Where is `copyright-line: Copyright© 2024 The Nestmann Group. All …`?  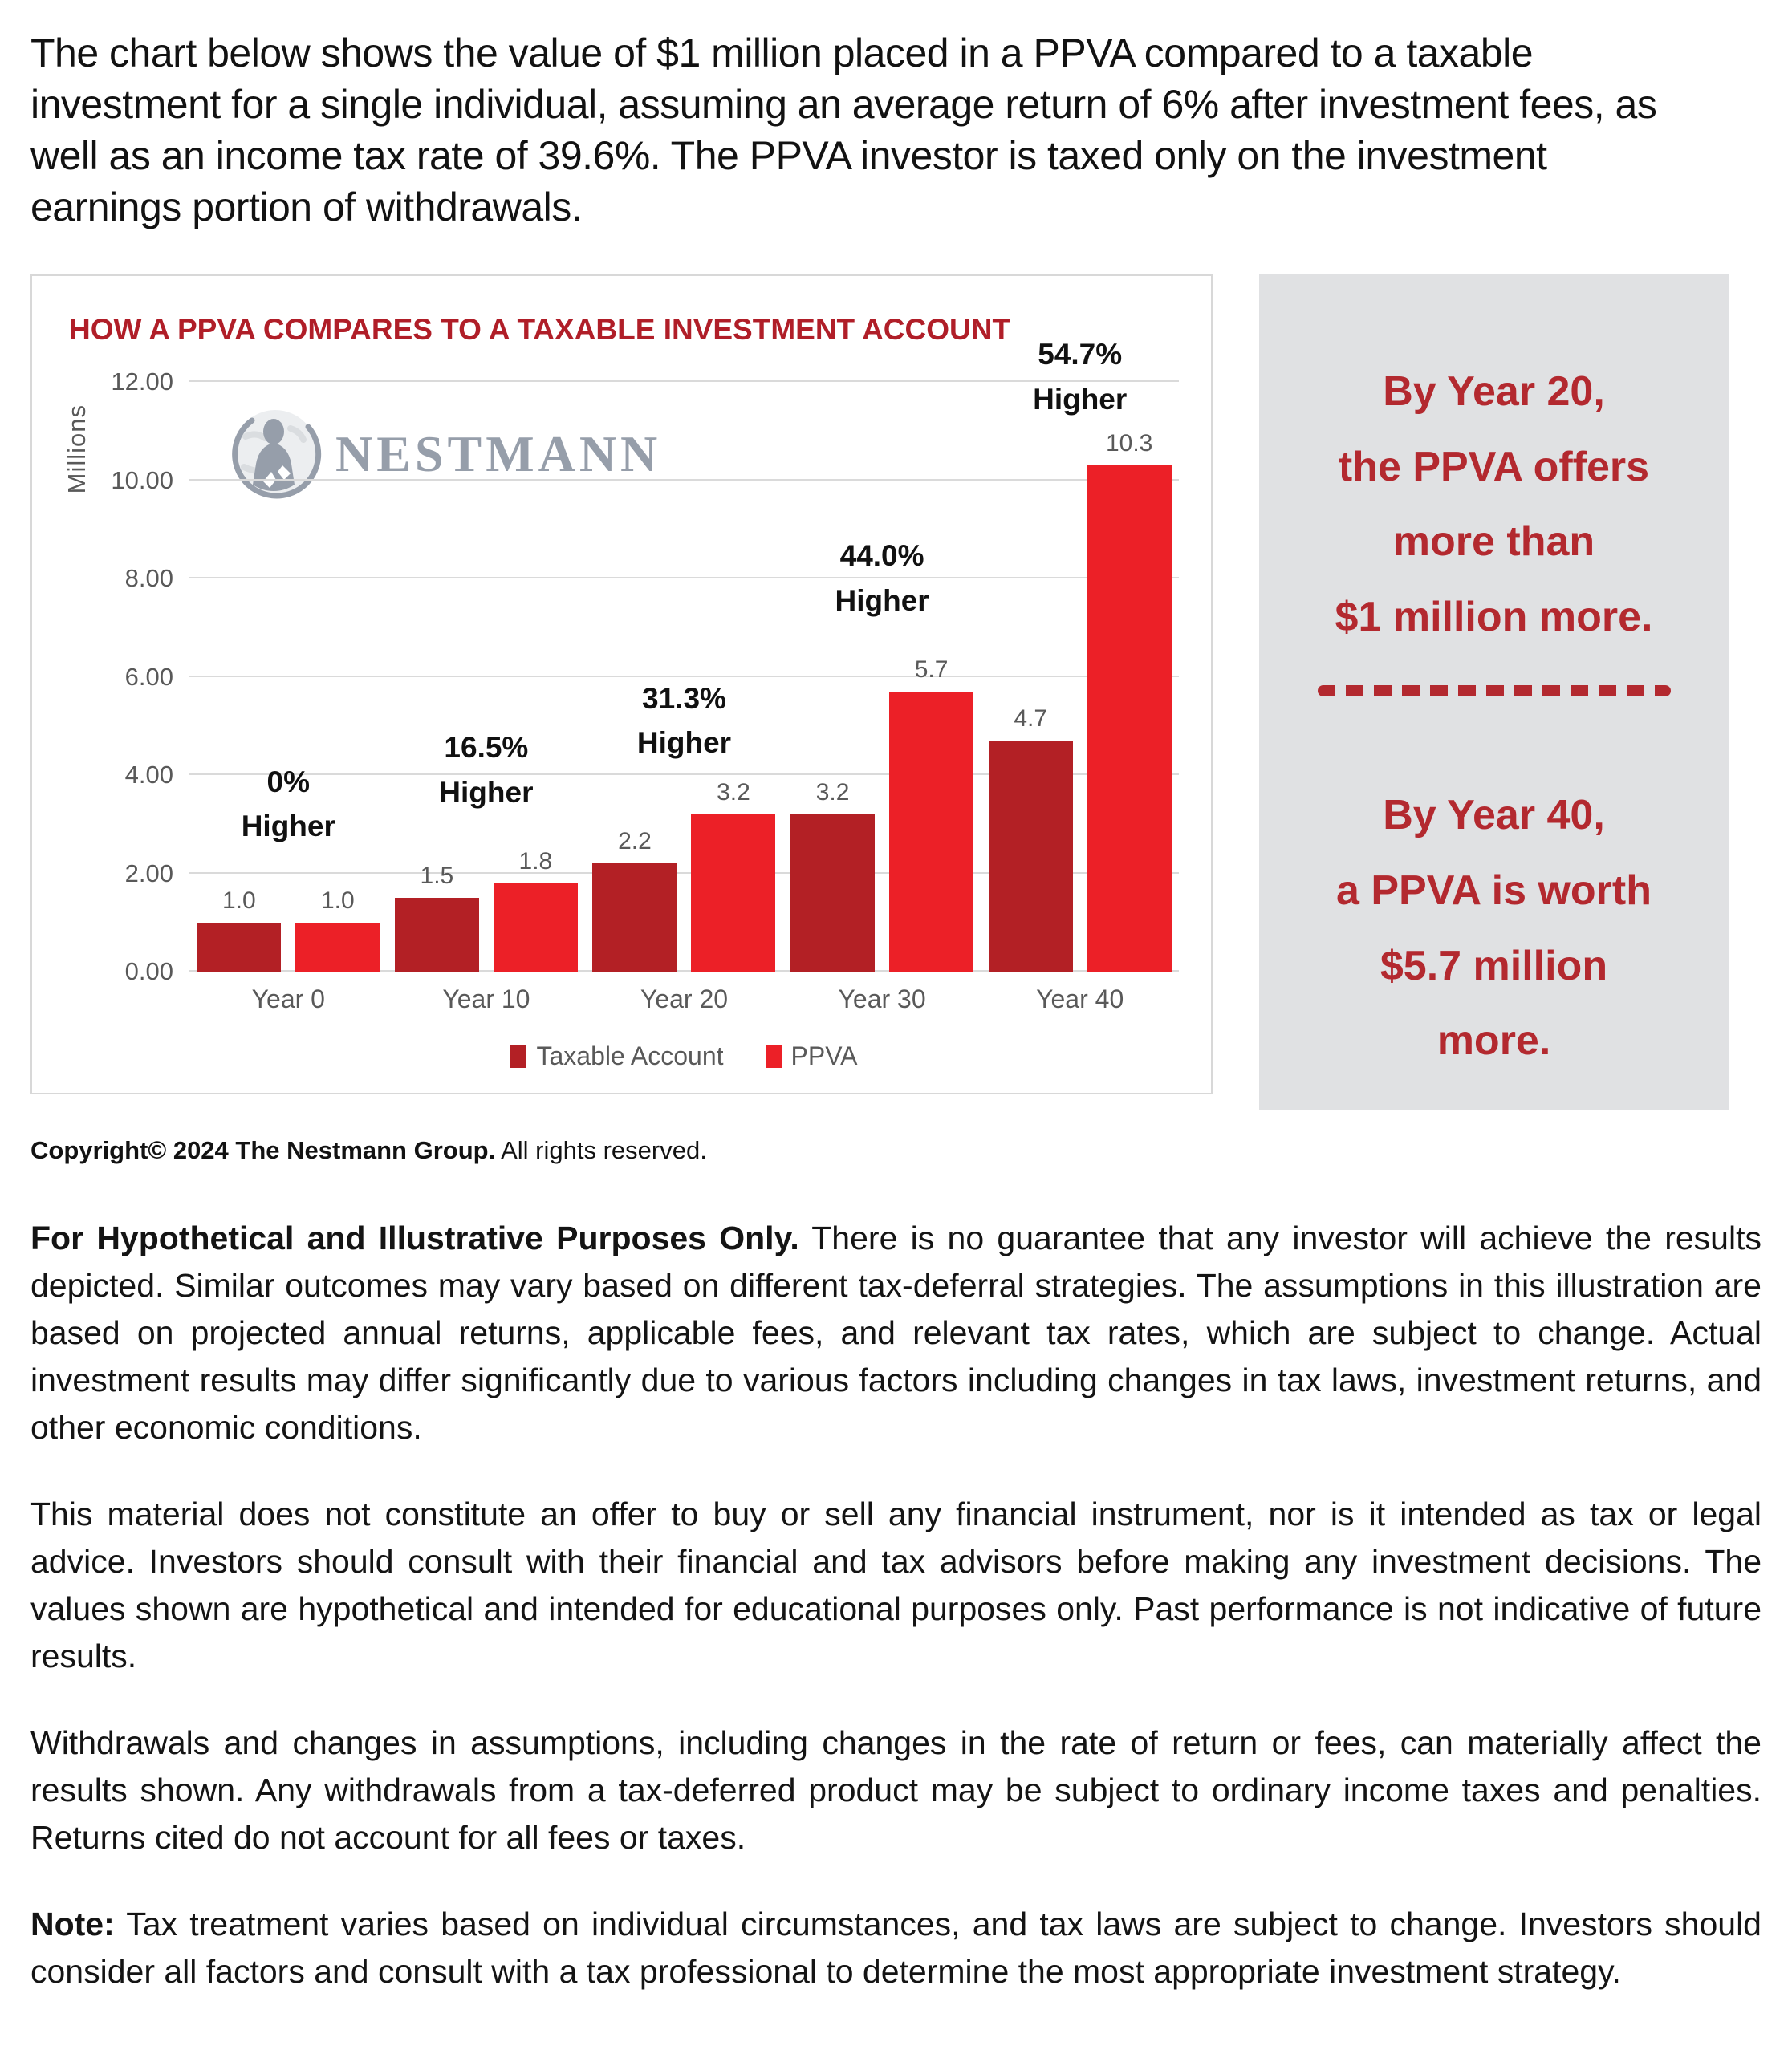
copyright-line: Copyright© 2024 The Nestmann Group. All … is located at coordinates (896, 1151).